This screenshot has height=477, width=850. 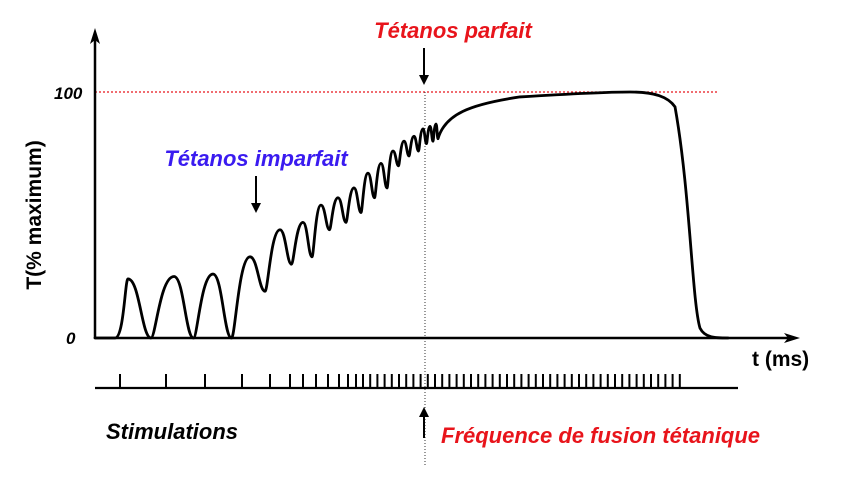 I want to click on stimulation-ticks, so click(x=400, y=381).